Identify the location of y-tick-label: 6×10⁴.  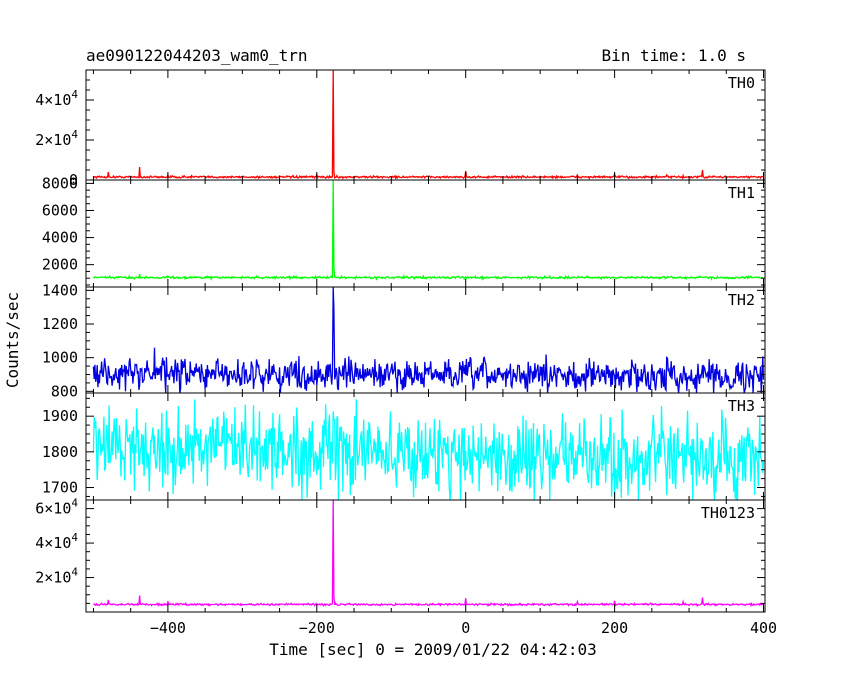
(56, 507).